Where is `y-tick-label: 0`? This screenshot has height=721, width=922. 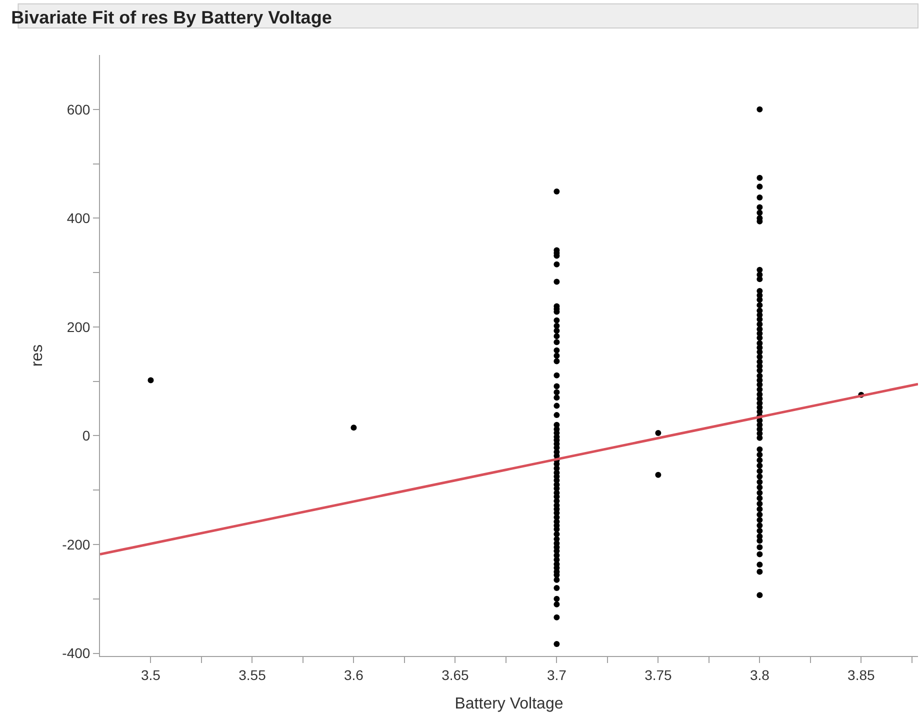 y-tick-label: 0 is located at coordinates (86, 436).